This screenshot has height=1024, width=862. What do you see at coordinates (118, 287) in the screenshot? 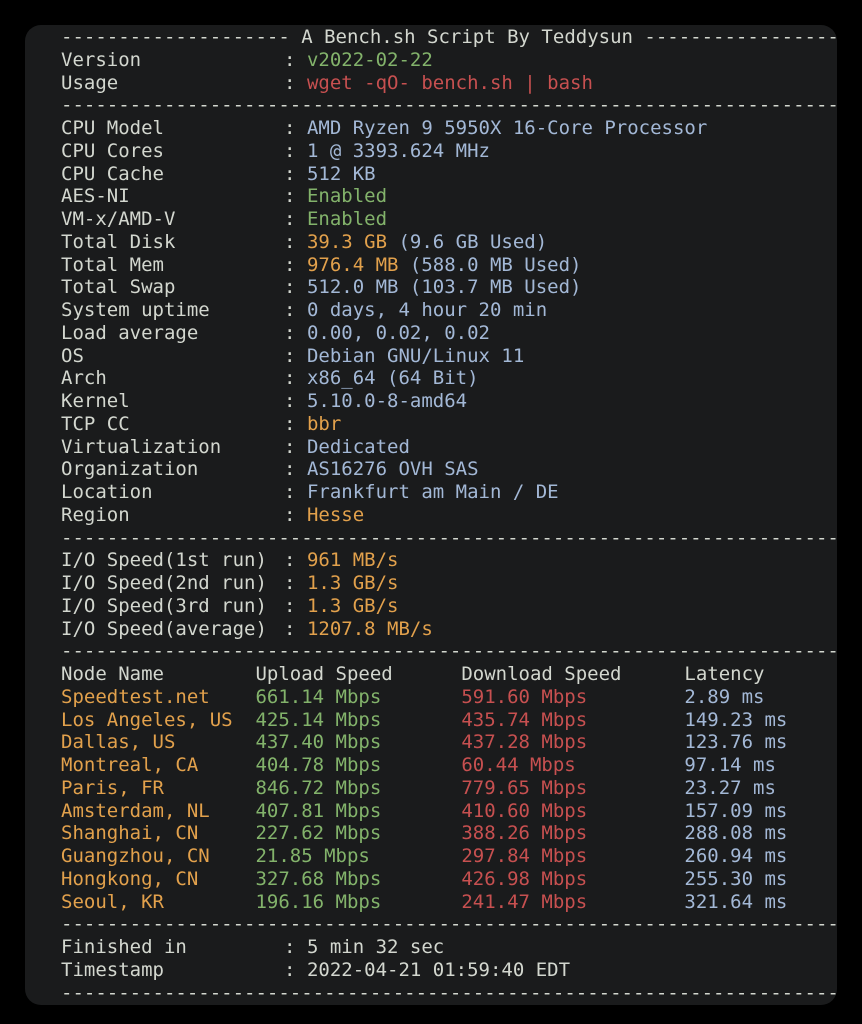
I see `field-label: Total Swap` at bounding box center [118, 287].